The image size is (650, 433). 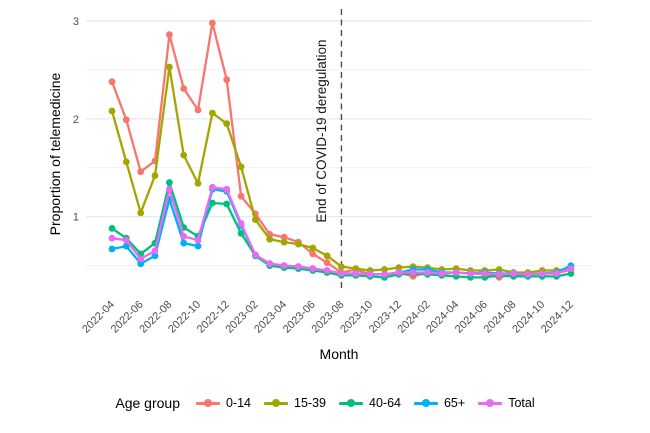 I want to click on legend-title: Age group, so click(x=147, y=403).